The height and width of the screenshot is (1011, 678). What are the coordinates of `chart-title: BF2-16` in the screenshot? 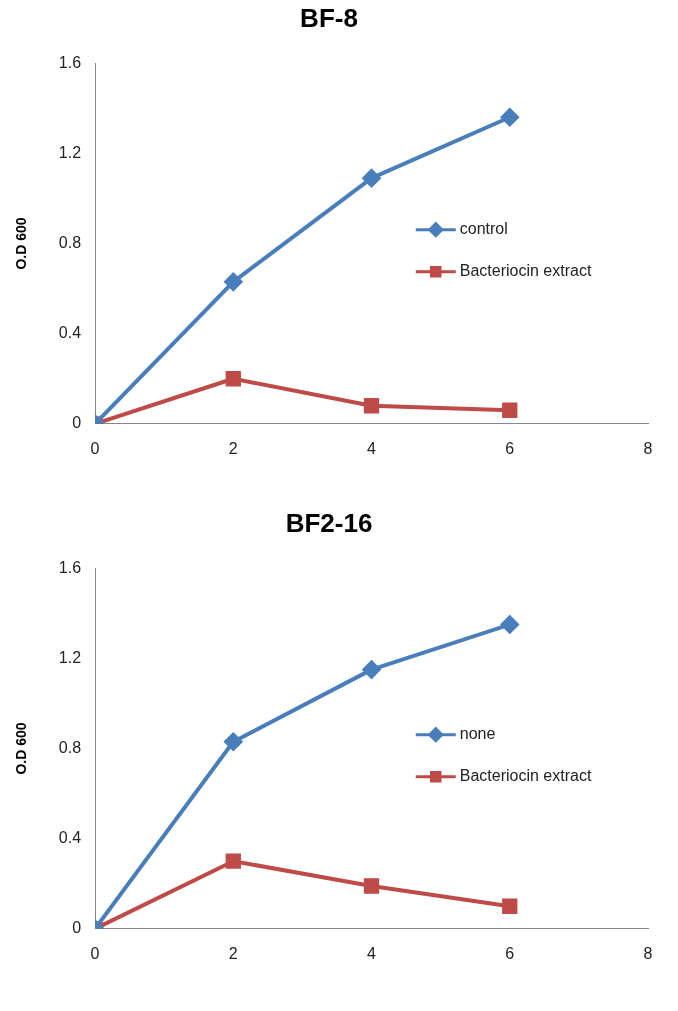 It's located at (329, 522).